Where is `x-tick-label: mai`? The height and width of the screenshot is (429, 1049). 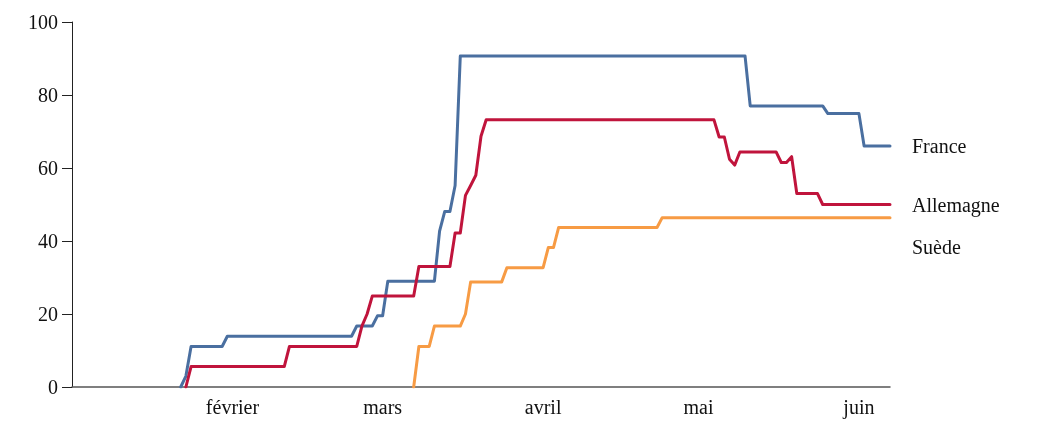 x-tick-label: mai is located at coordinates (698, 407).